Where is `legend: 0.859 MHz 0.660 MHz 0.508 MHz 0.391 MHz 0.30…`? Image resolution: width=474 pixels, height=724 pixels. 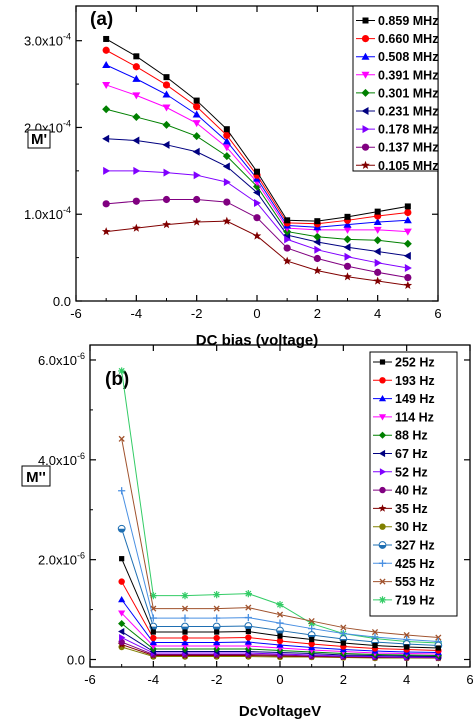
legend: 0.859 MHz 0.660 MHz 0.508 MHz 0.391 MHz 0.30… is located at coordinates (395, 89).